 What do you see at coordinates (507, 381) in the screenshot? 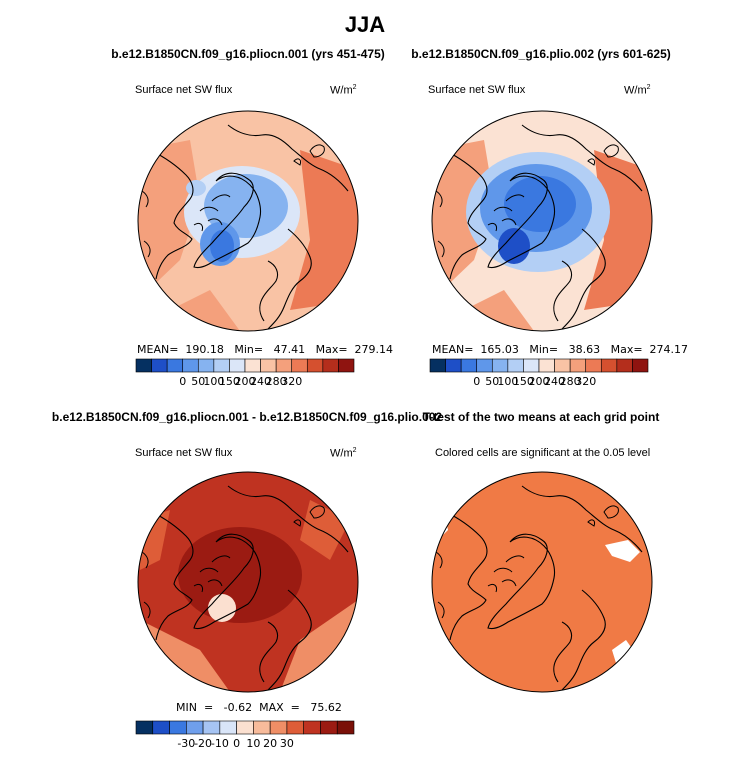
I see `panel2-colorbar-tick-label: 100` at bounding box center [507, 381].